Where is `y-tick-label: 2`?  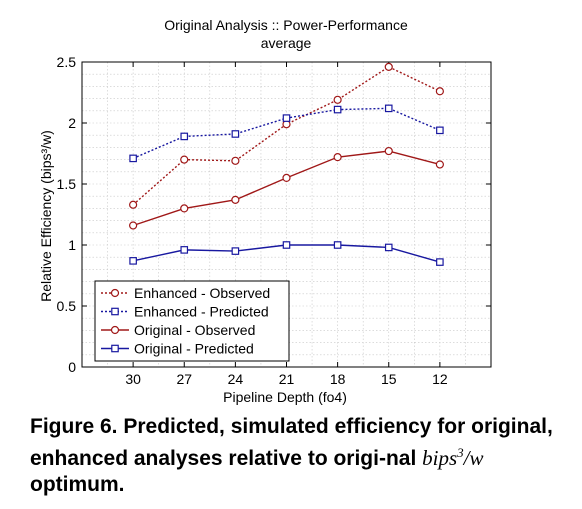
y-tick-label: 2 is located at coordinates (72, 123).